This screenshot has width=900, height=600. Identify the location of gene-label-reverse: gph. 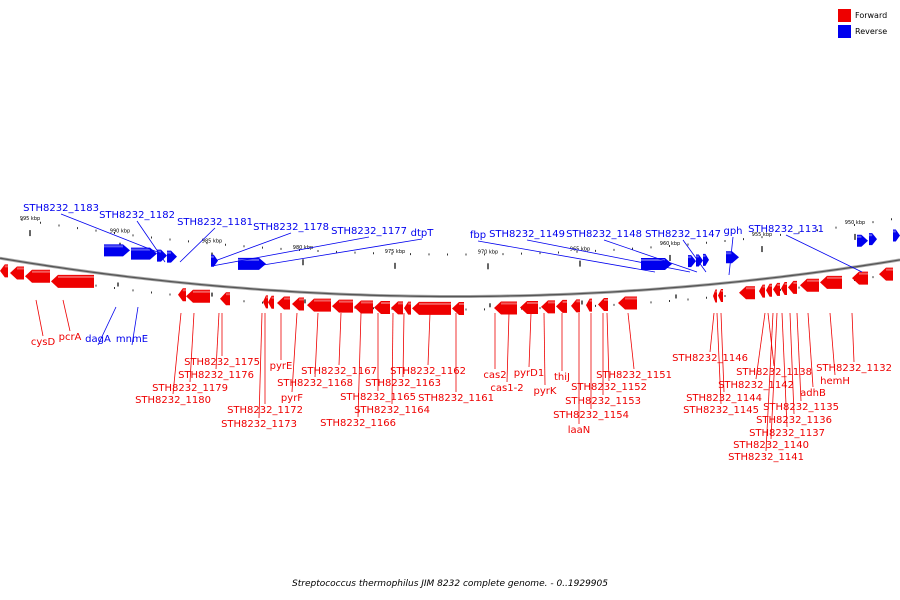
(732, 231).